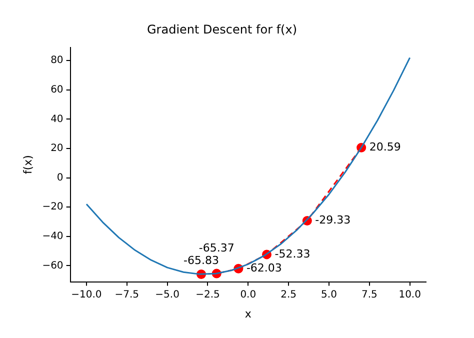  I want to click on x-tick-label: 2.5, so click(288, 294).